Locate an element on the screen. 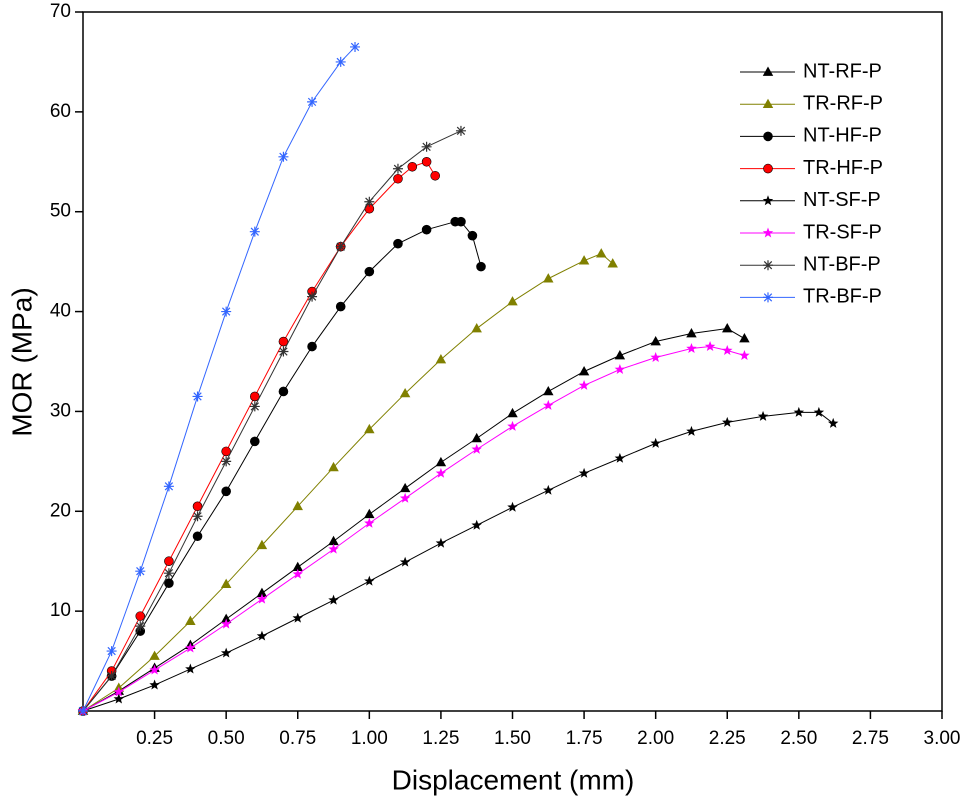 The image size is (970, 805). x-tick-label: 2.75 is located at coordinates (870, 738).